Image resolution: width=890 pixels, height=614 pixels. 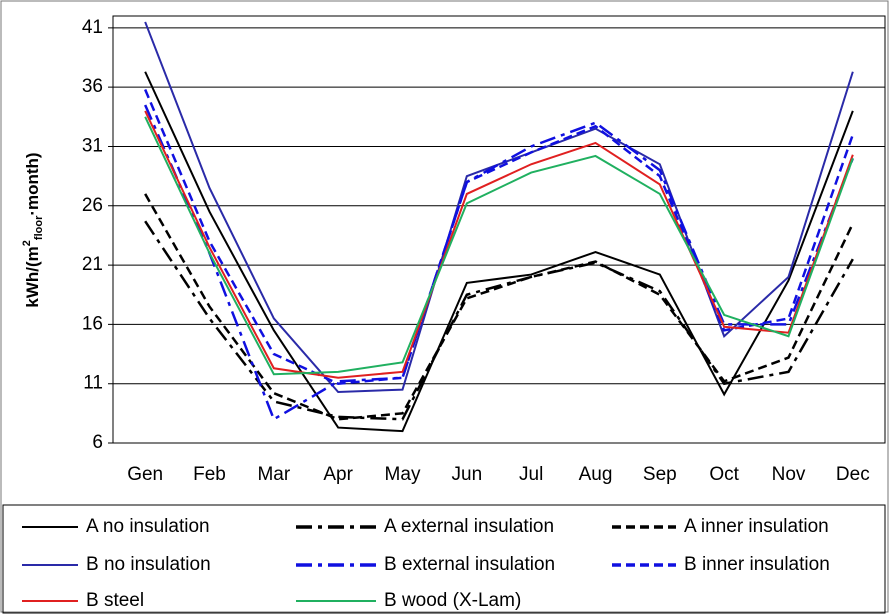 What do you see at coordinates (452, 600) in the screenshot?
I see `legend-label: B wood (X-Lam)` at bounding box center [452, 600].